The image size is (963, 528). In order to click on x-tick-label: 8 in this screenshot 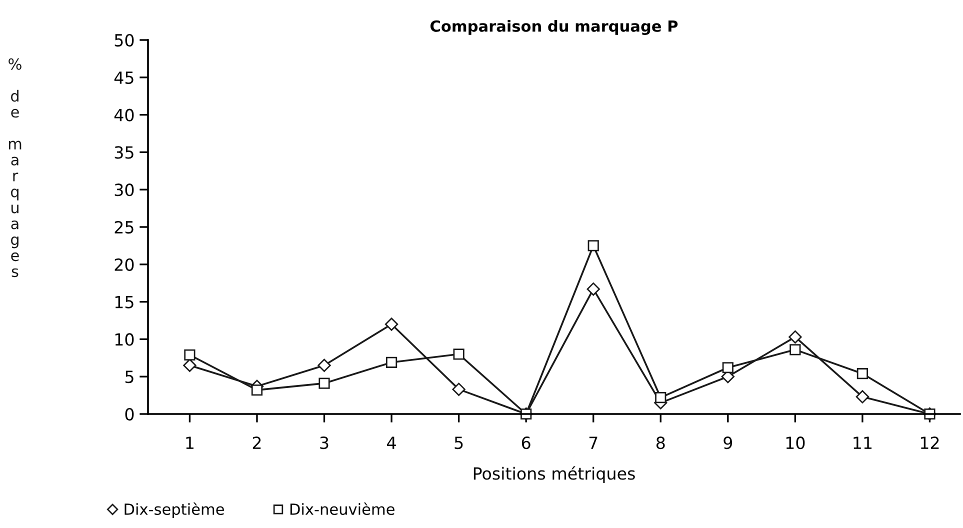, I will do `click(660, 443)`.